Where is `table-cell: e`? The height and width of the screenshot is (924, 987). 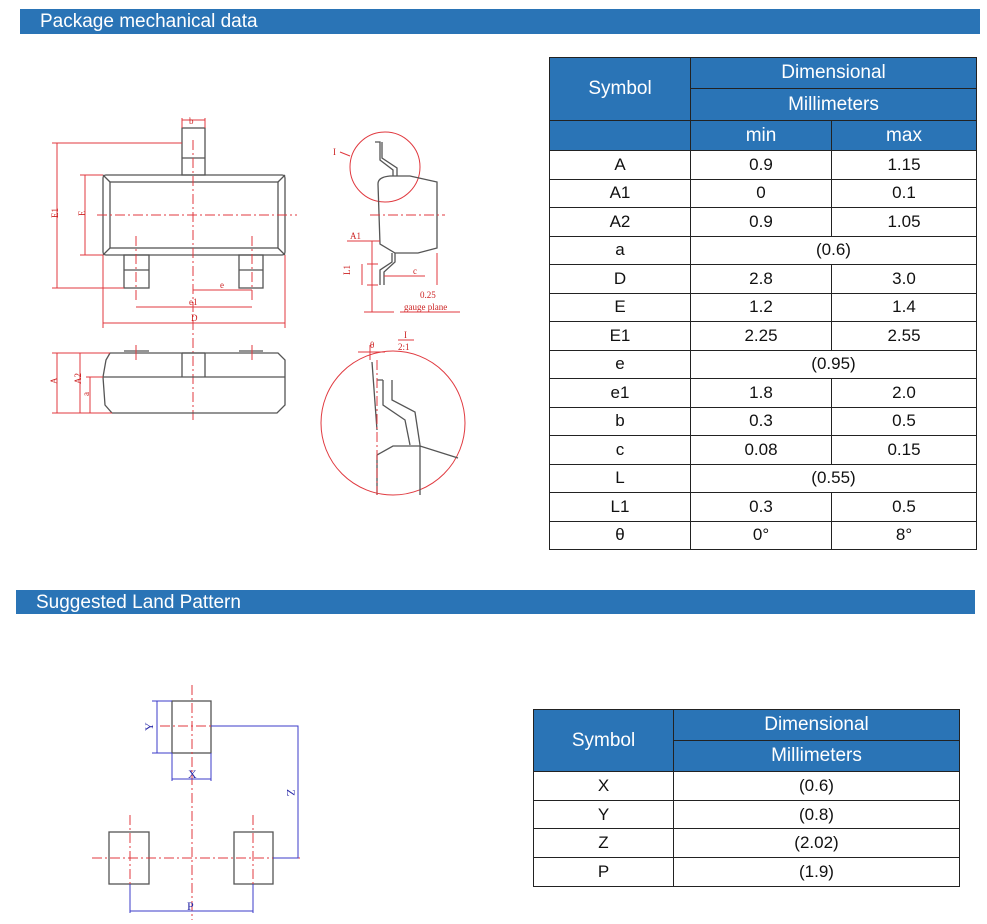 table-cell: e is located at coordinates (620, 364).